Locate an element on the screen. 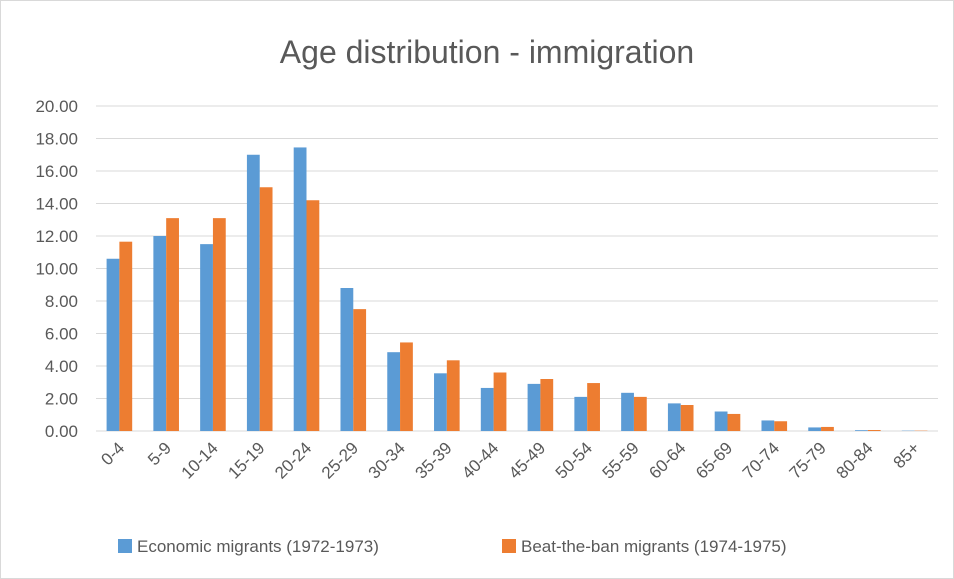  y-tick-label: 6.00 is located at coordinates (61, 334).